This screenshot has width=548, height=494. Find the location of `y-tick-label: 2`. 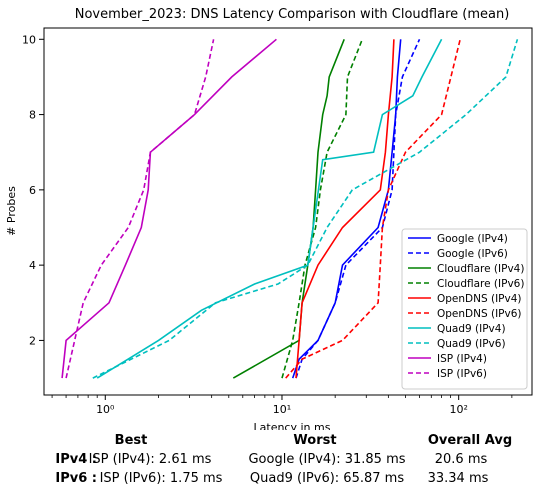

y-tick-label: 2 is located at coordinates (32, 340).